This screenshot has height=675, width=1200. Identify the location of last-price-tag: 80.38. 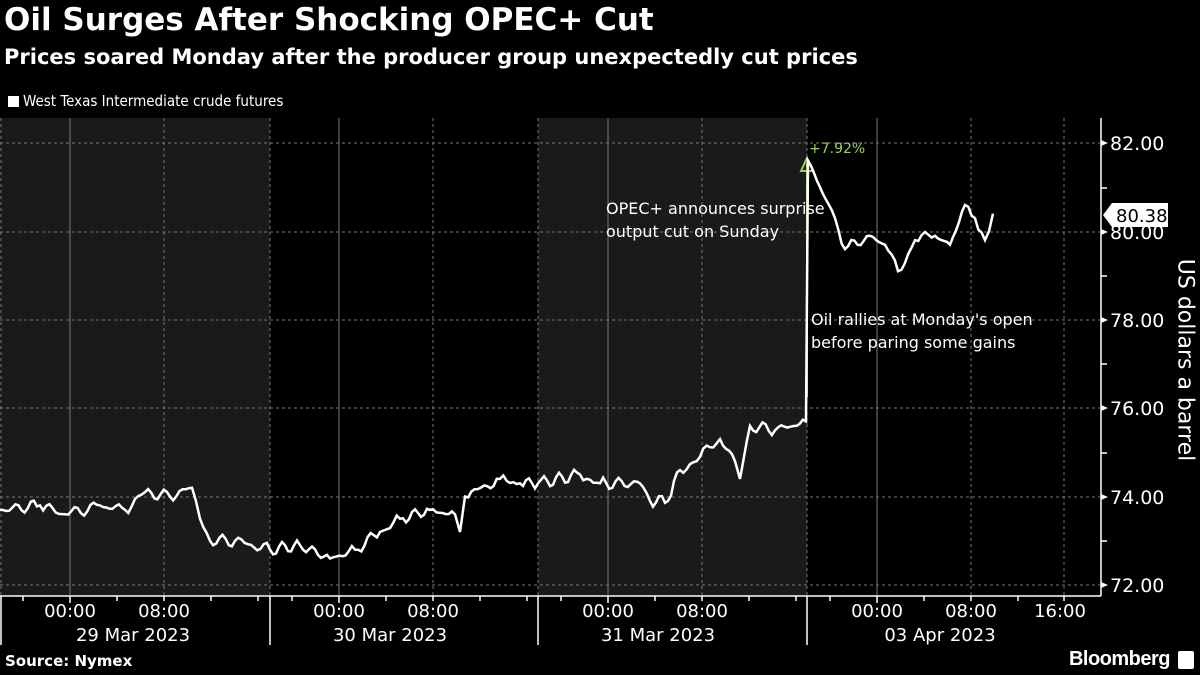
(1135, 215).